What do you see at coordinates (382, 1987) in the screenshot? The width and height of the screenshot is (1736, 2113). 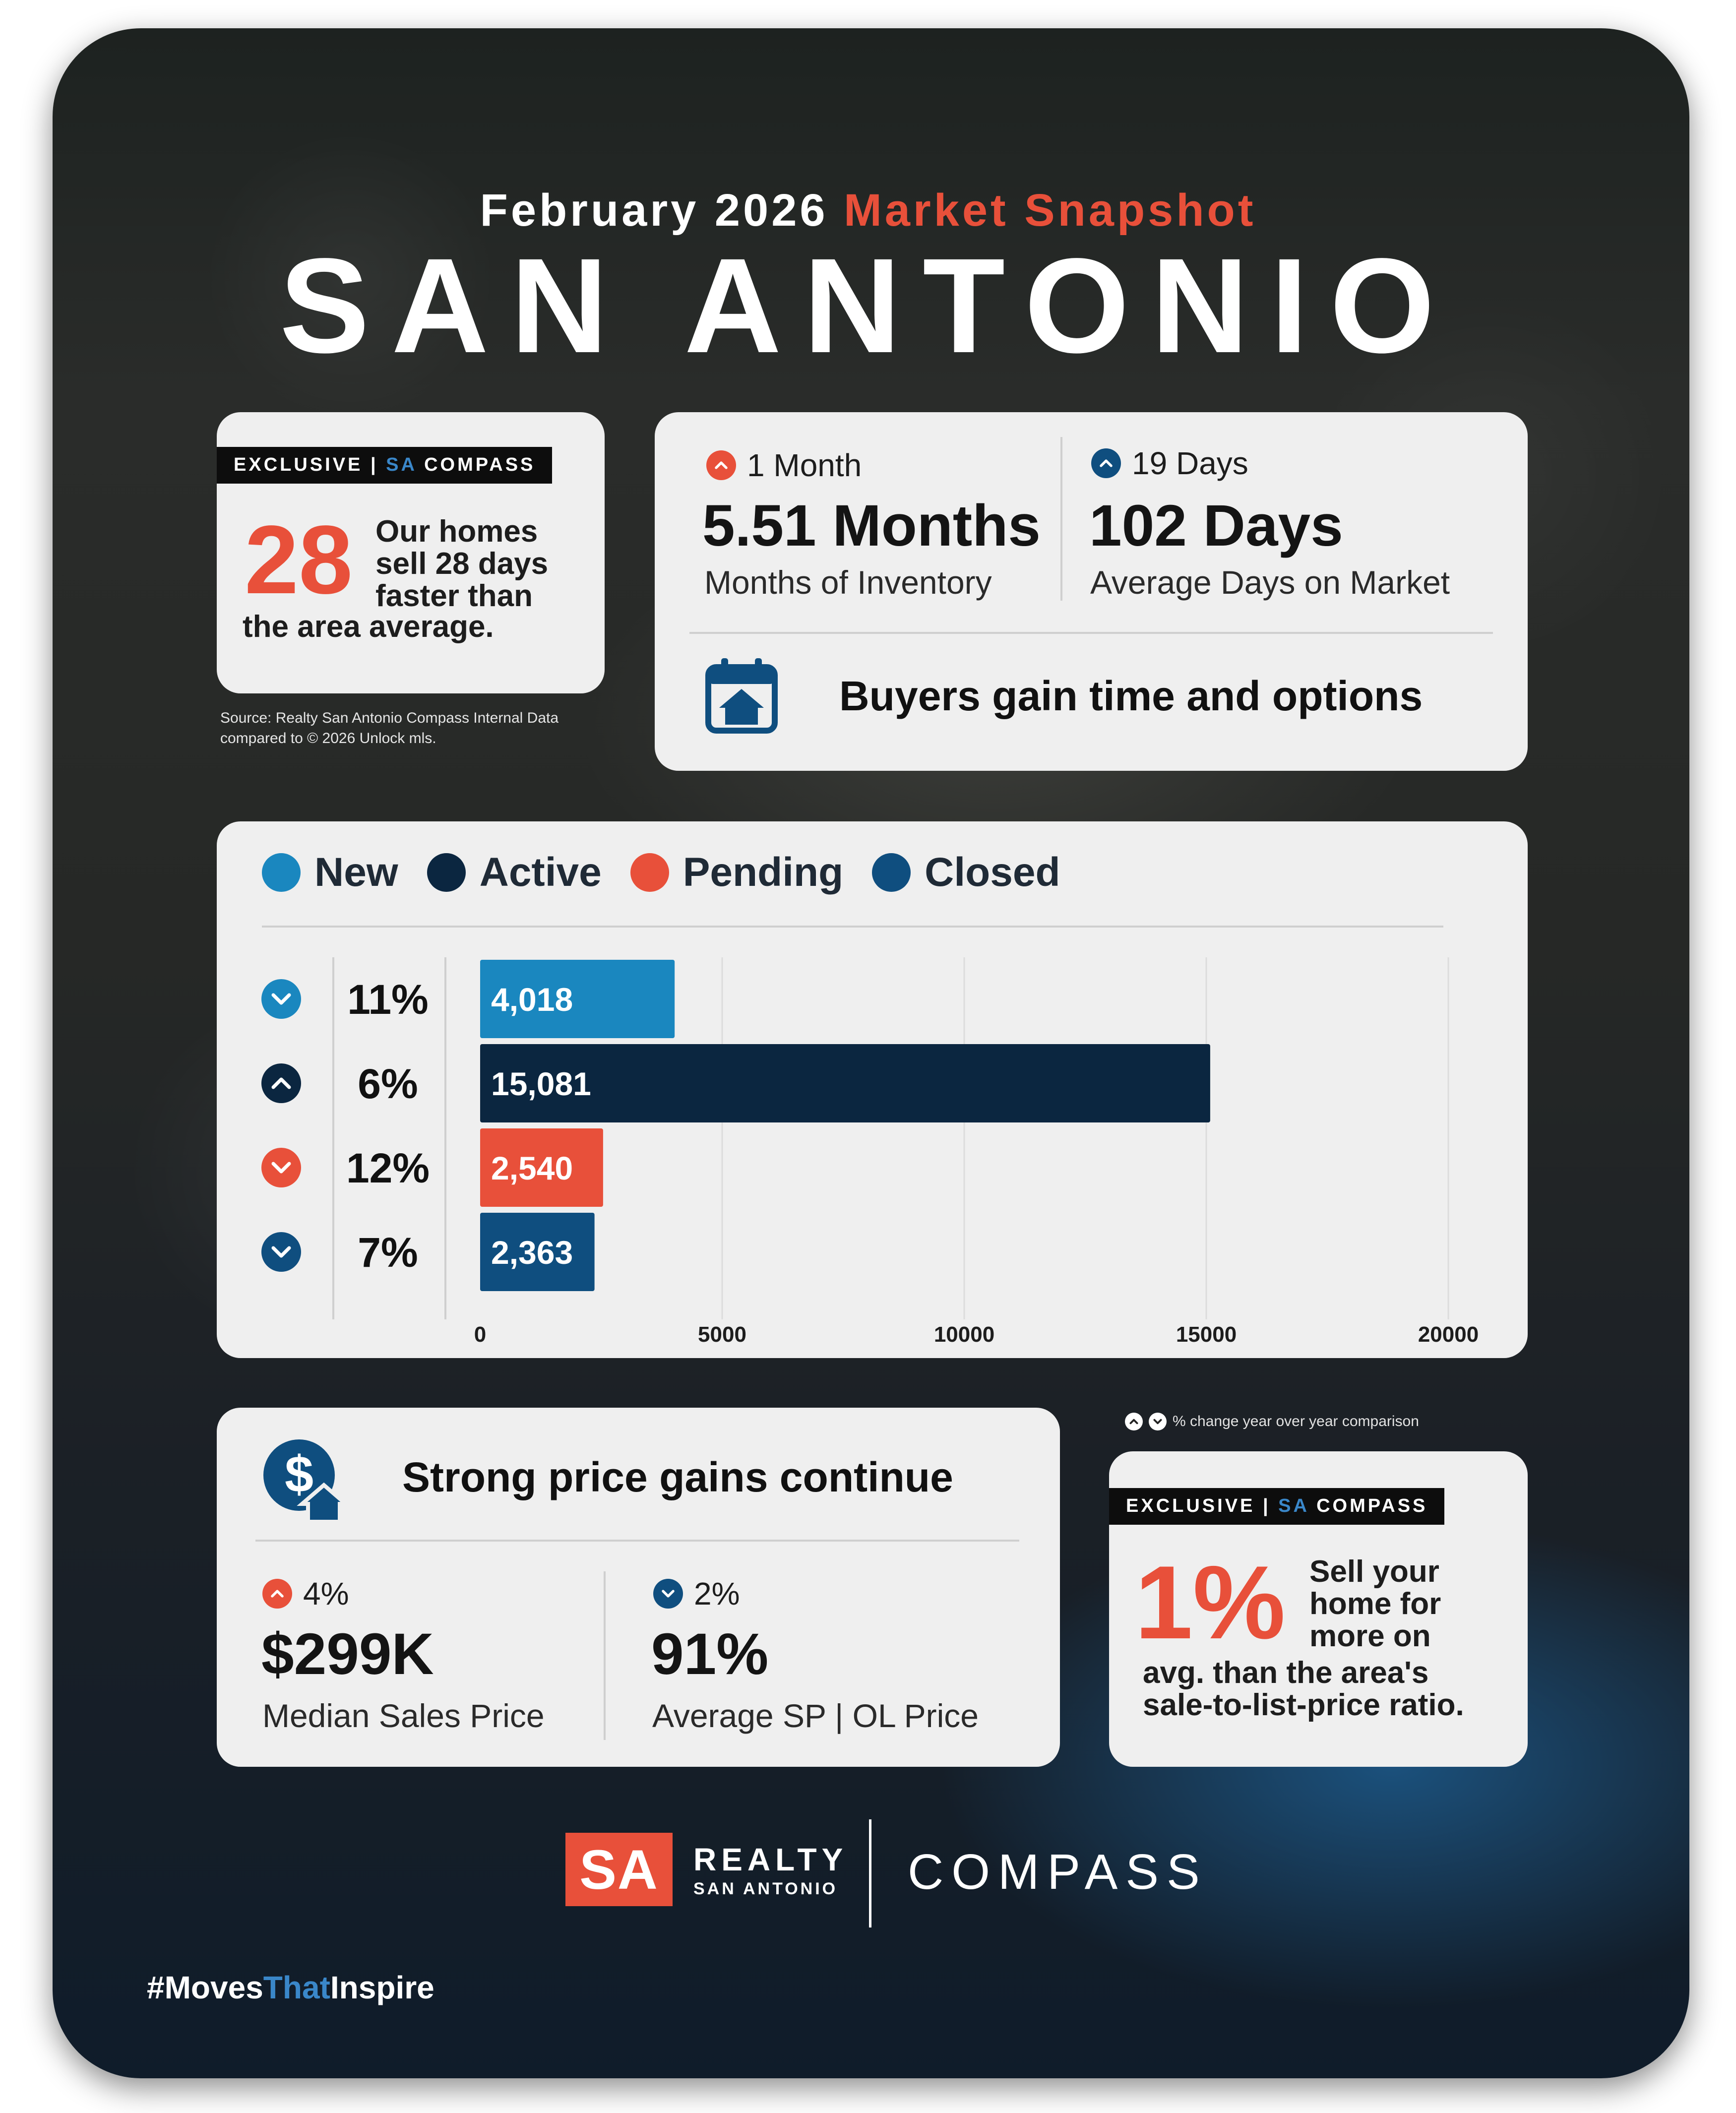 I see `hashtag-inspire: Inspire` at bounding box center [382, 1987].